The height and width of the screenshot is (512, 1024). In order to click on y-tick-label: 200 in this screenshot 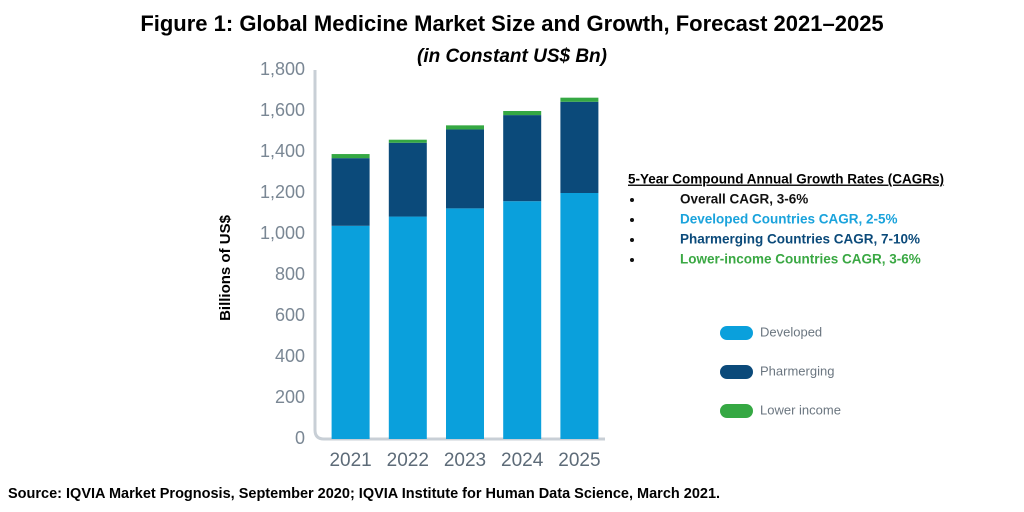, I will do `click(290, 397)`.